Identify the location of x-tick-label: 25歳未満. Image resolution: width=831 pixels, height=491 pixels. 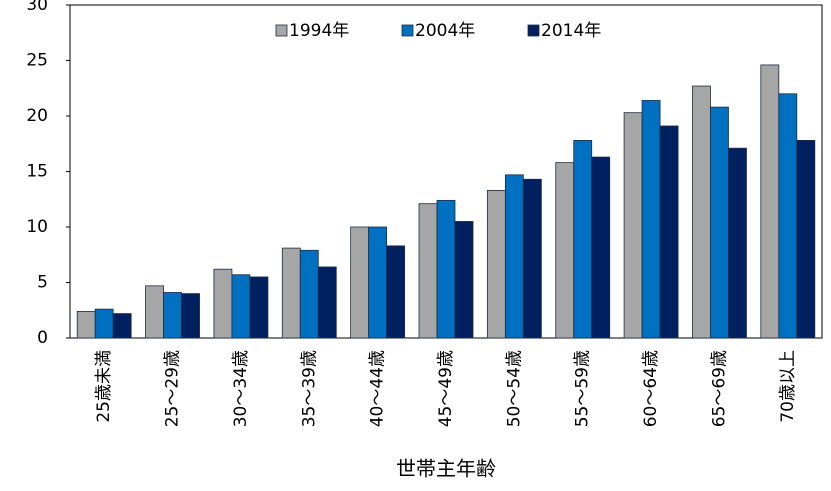
(104, 386).